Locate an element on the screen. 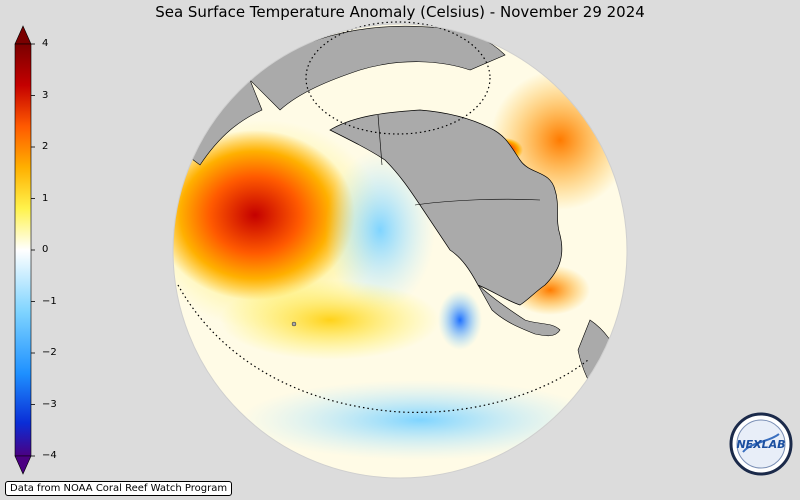 The height and width of the screenshot is (500, 800). colorbar-tick-label: −4 is located at coordinates (49, 455).